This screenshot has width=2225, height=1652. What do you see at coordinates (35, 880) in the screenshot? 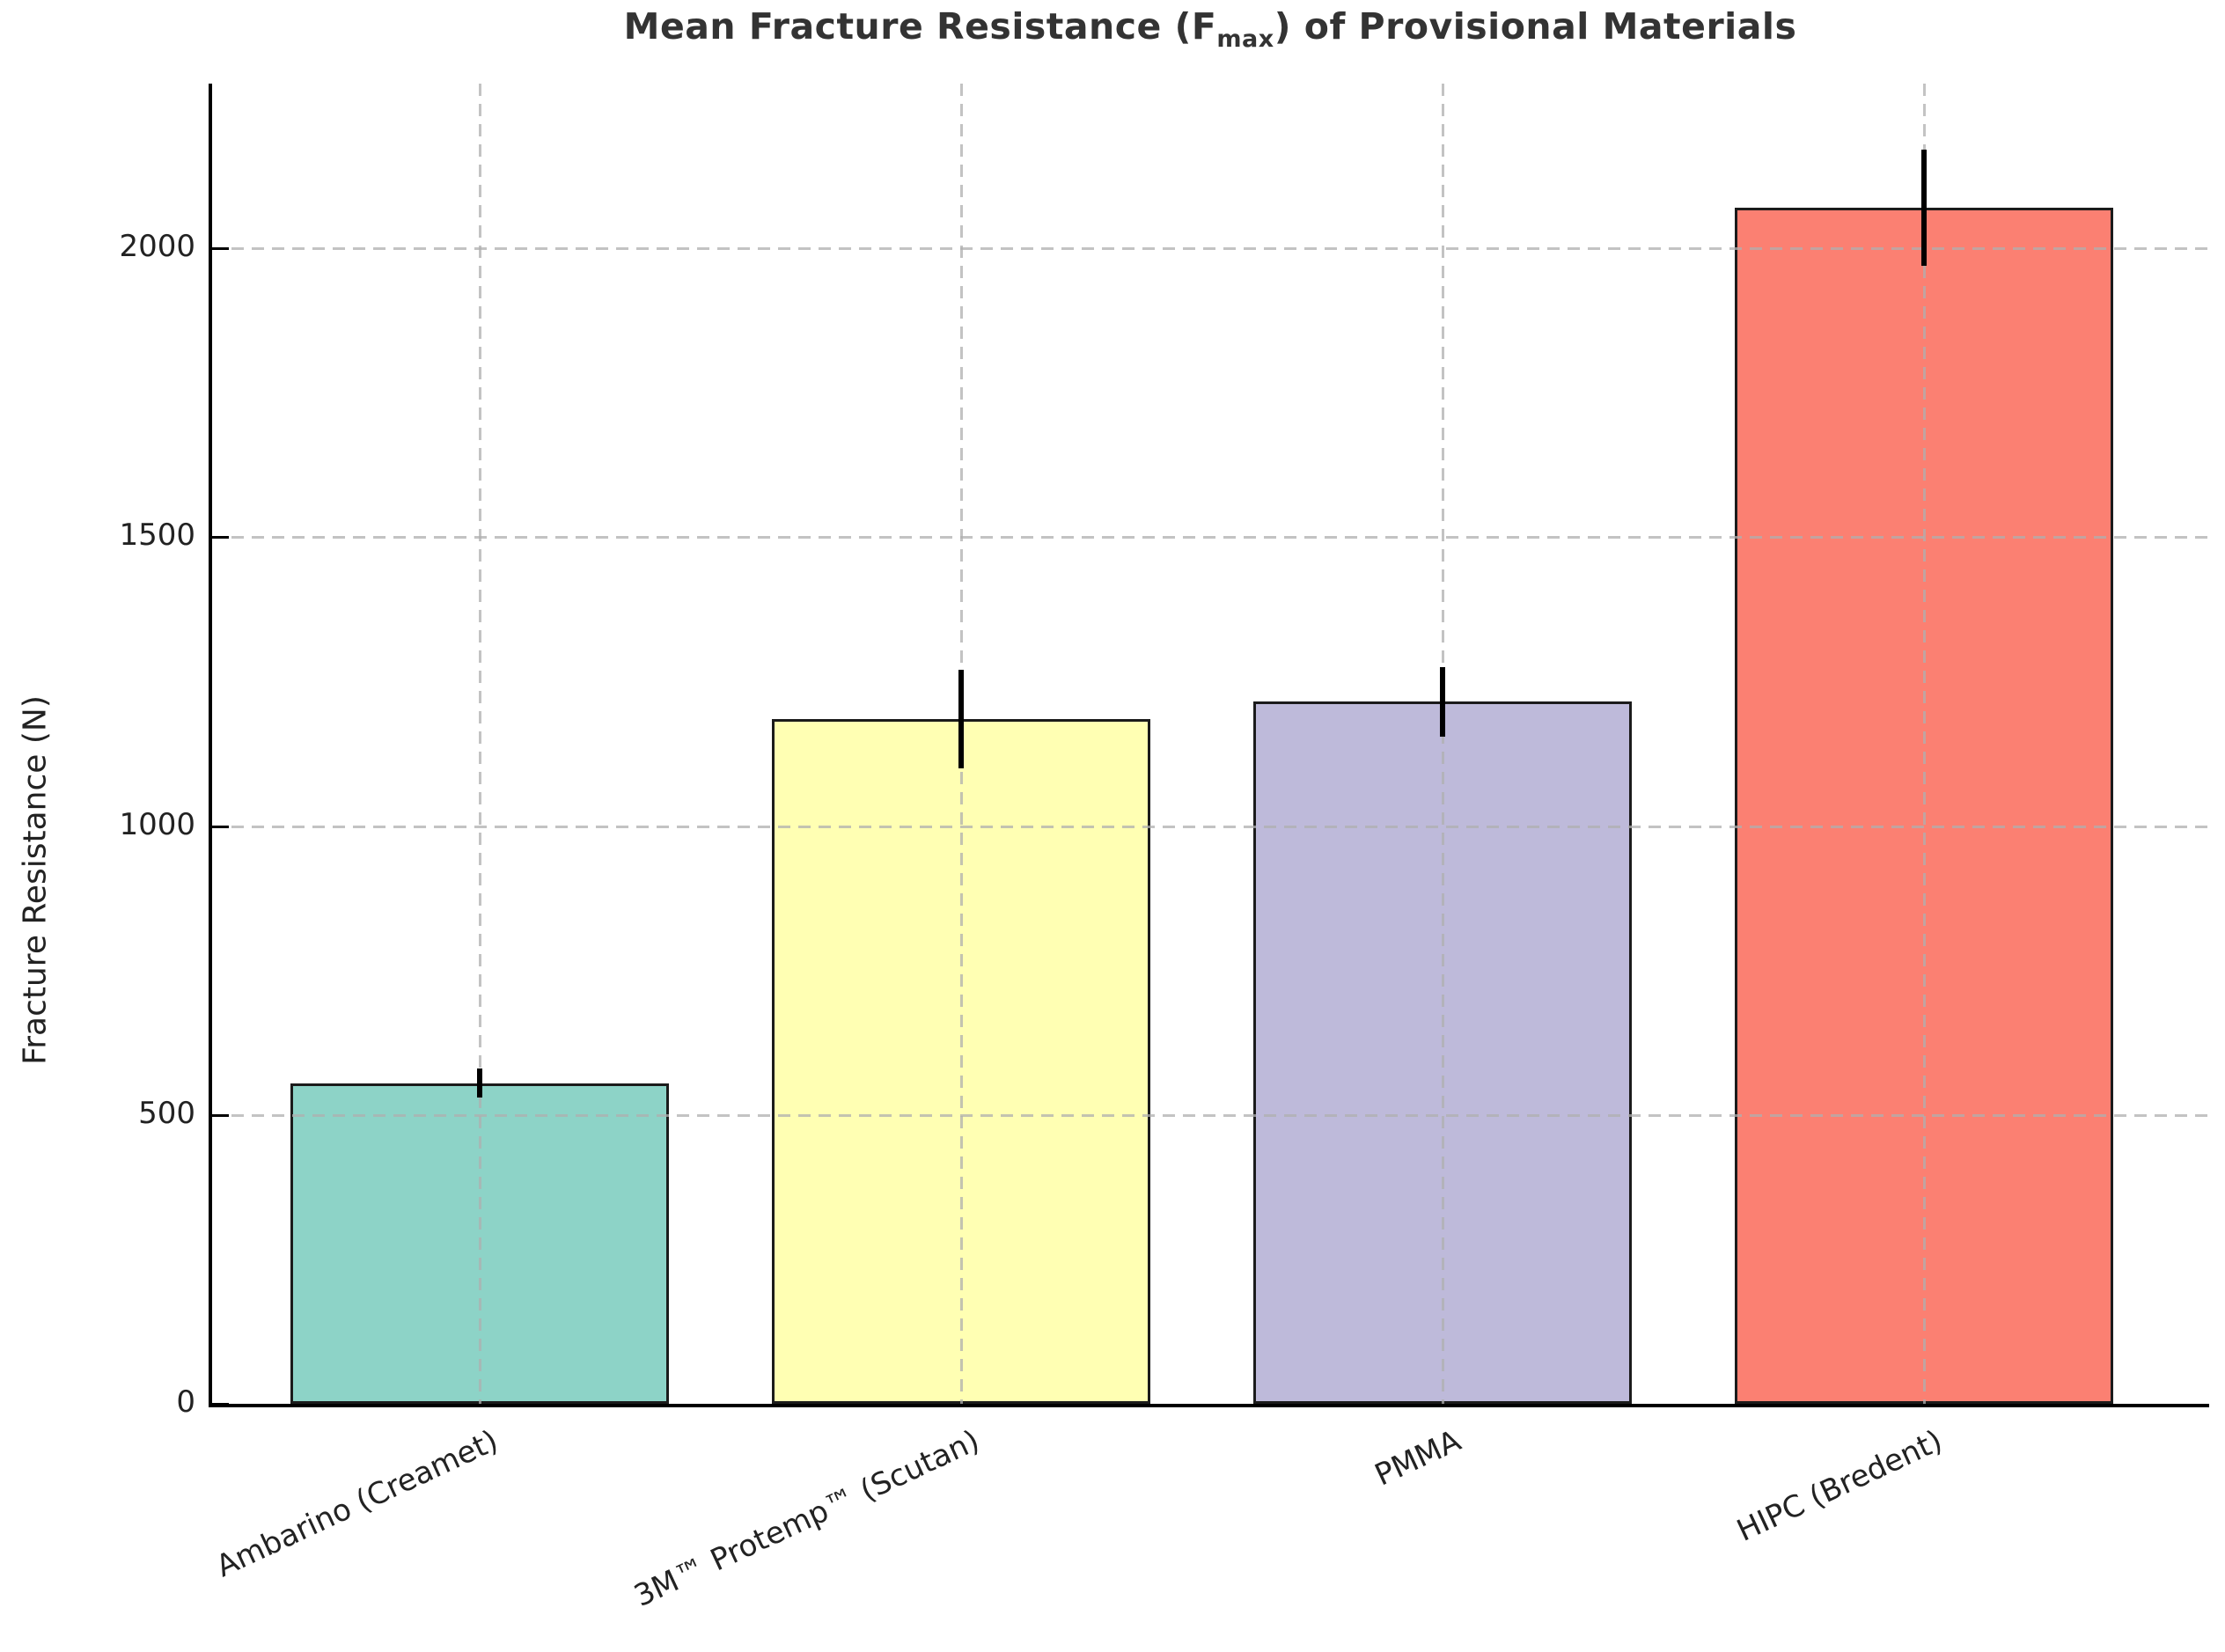
I see `y-axis-label: Fracture Resistance (N)` at bounding box center [35, 880].